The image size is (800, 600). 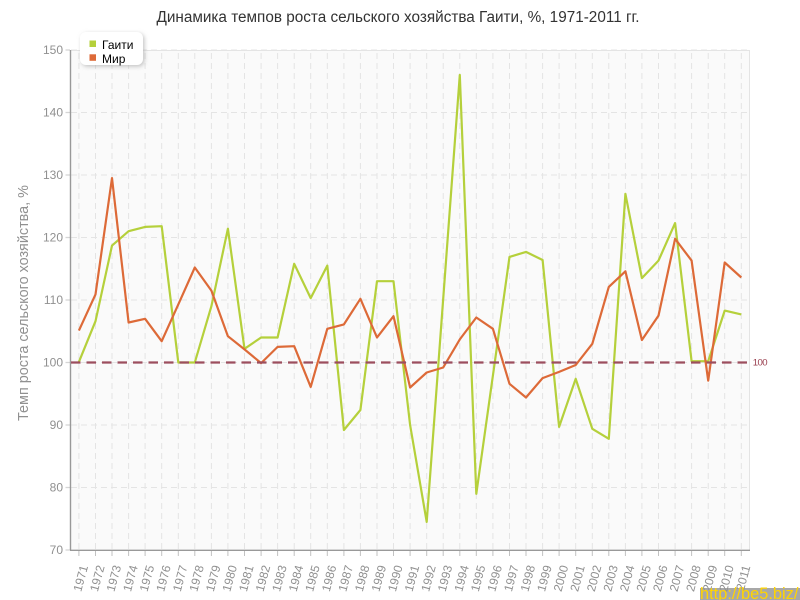 I want to click on svg-text: 1972, so click(x=97, y=578).